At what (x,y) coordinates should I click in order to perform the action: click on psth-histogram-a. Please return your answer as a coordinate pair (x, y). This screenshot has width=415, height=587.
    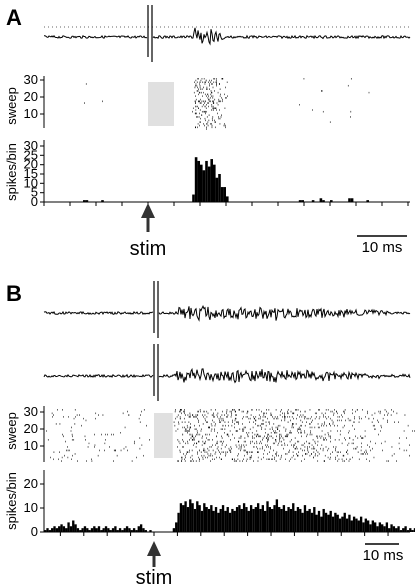
    Looking at the image, I should click on (226, 179).